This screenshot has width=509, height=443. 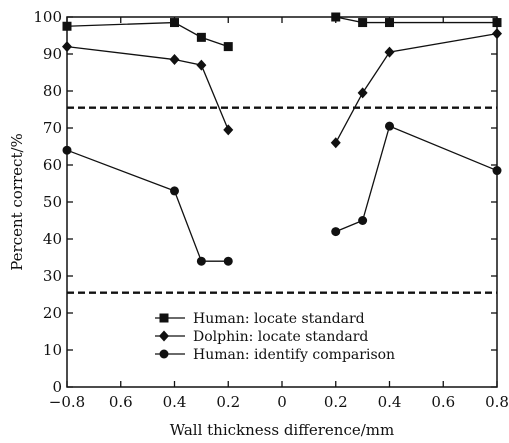 What do you see at coordinates (52, 350) in the screenshot?
I see `y-tick-label: 10` at bounding box center [52, 350].